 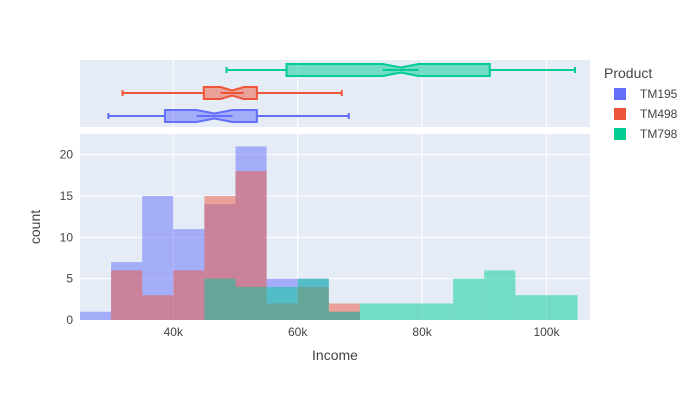 What do you see at coordinates (298, 332) in the screenshot?
I see `x-tick-label: 60k` at bounding box center [298, 332].